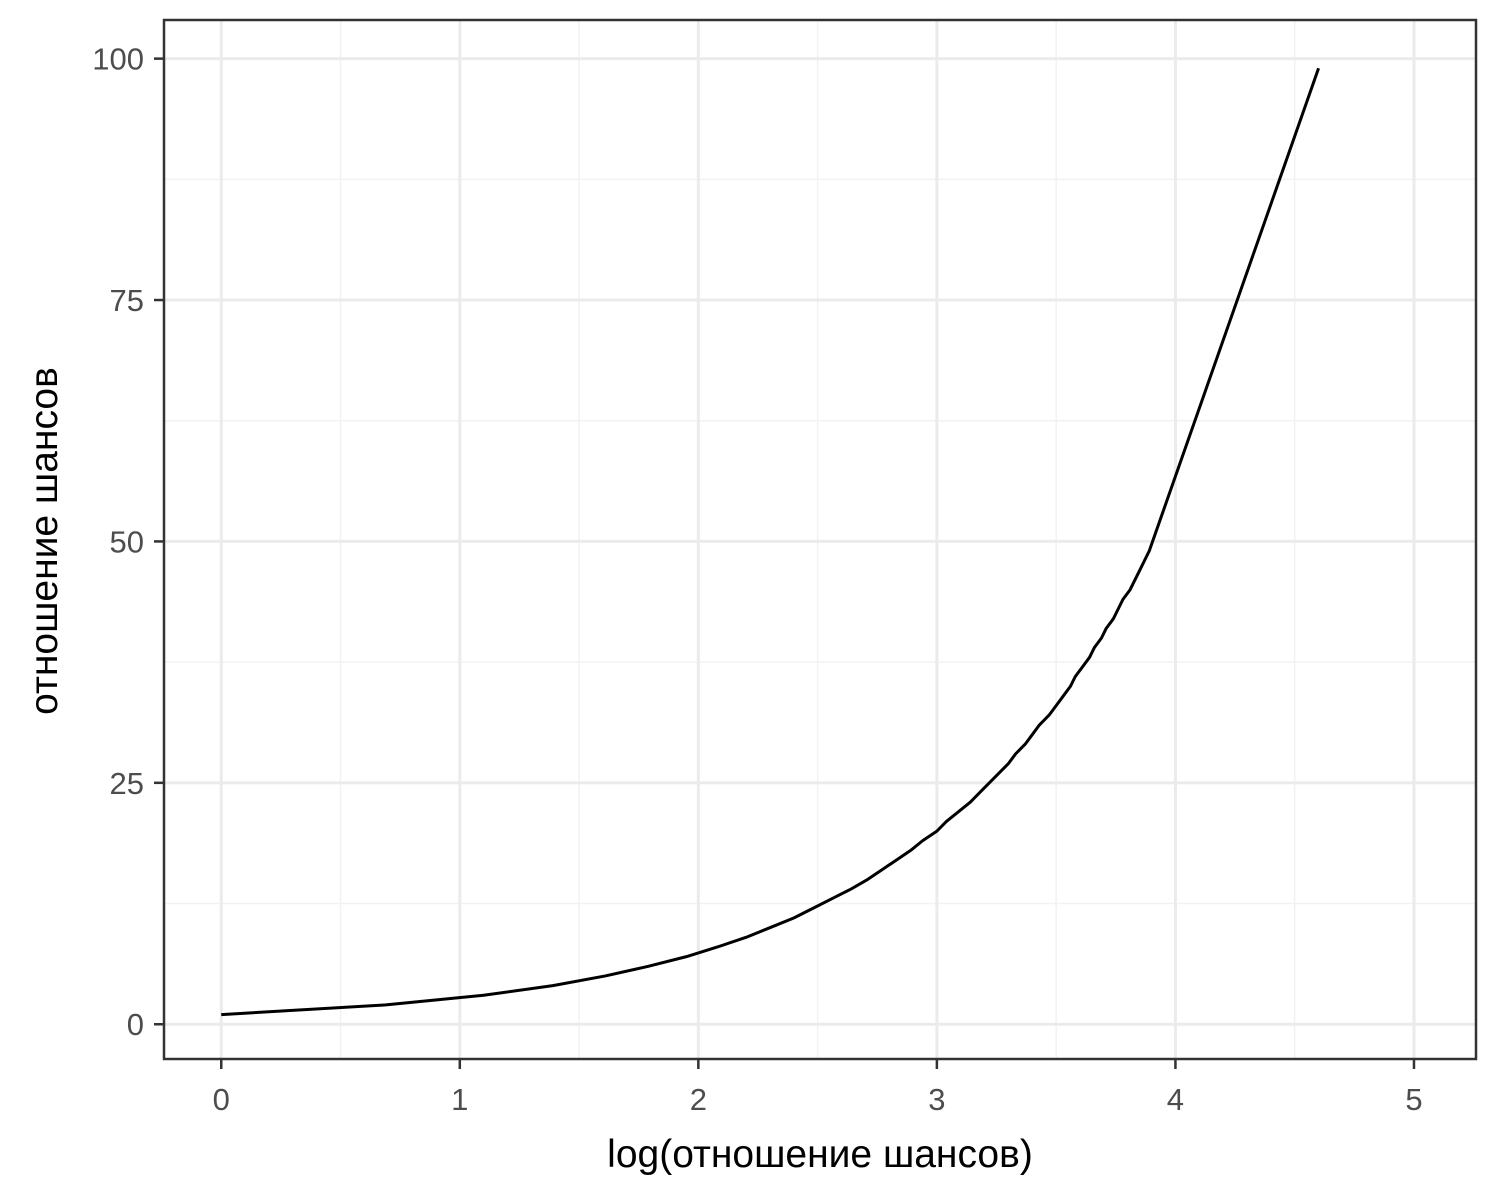  What do you see at coordinates (118, 59) in the screenshot?
I see `y-tick-label: 100` at bounding box center [118, 59].